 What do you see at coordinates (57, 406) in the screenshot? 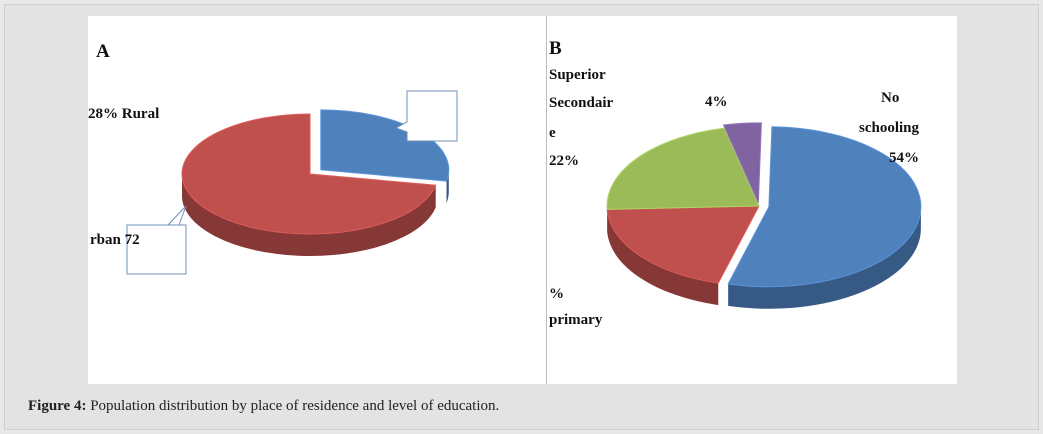
I see `figure-label: Figure 4:` at bounding box center [57, 406].